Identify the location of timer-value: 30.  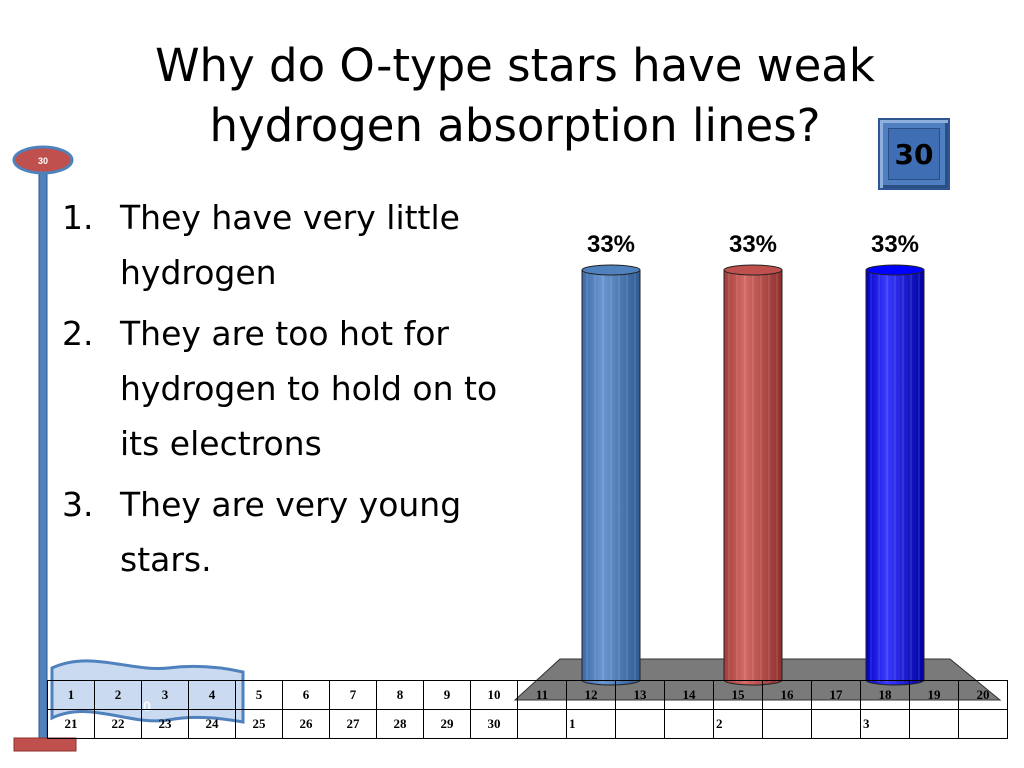
(914, 154).